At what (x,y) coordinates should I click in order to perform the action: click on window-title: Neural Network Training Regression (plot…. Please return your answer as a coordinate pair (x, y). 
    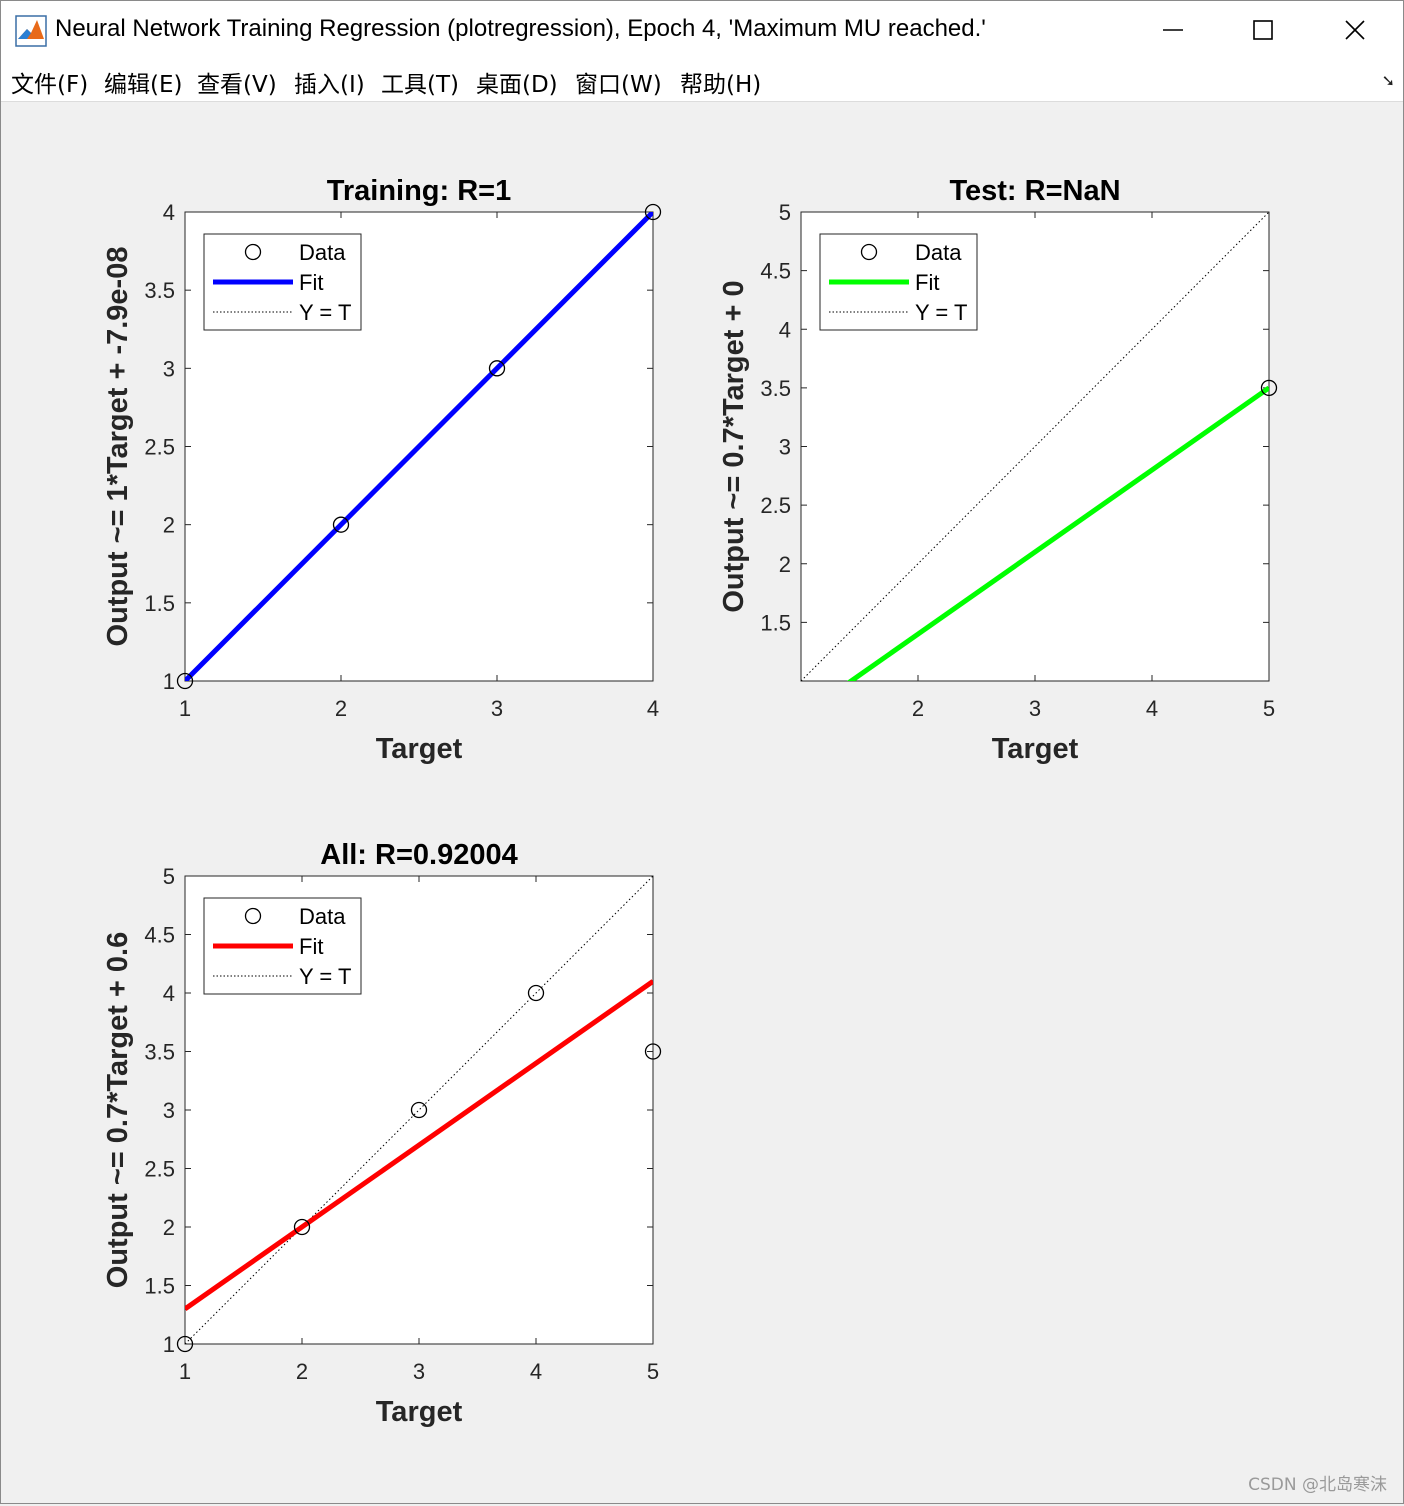
    Looking at the image, I should click on (520, 28).